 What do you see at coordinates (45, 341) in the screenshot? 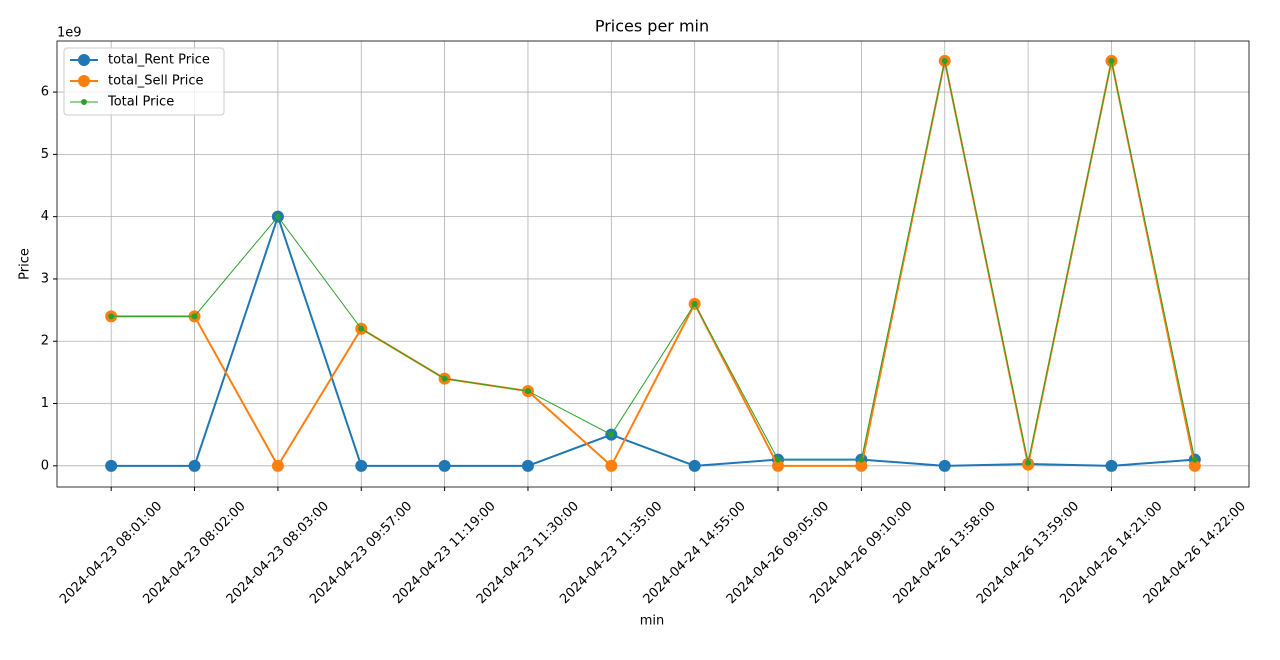
I see `y-tick-label: 2` at bounding box center [45, 341].